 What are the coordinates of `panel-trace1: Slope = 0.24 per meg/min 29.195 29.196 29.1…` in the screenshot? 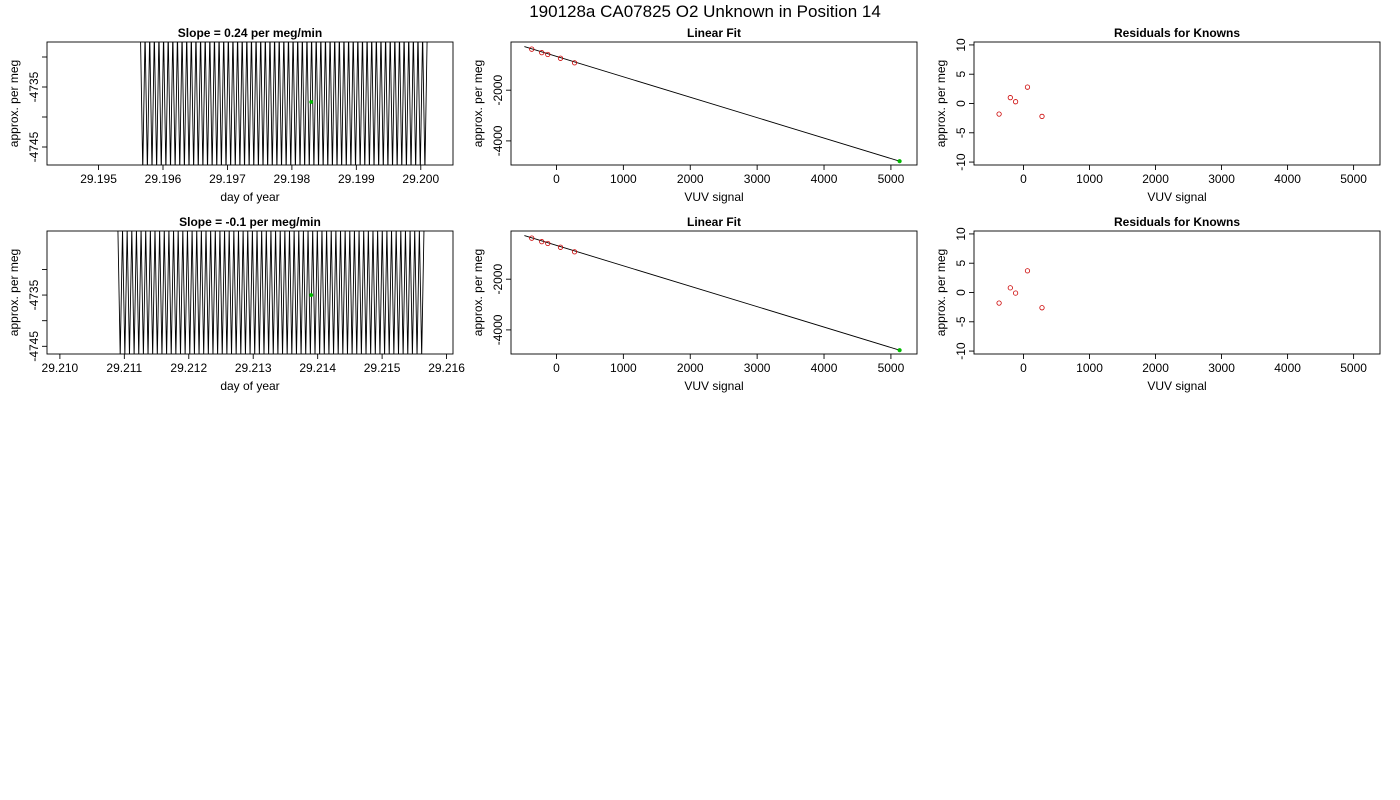 It's located at (230, 115).